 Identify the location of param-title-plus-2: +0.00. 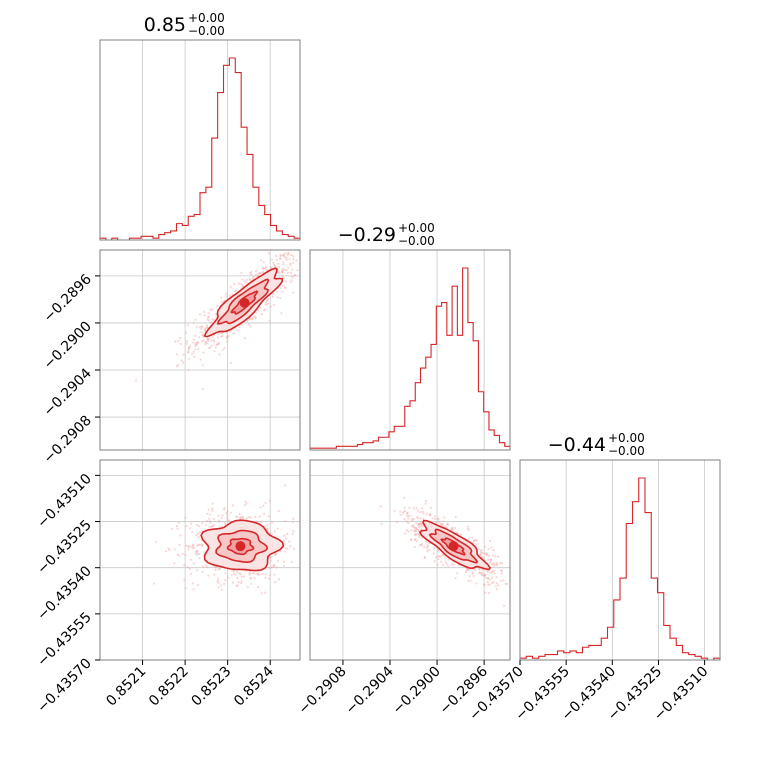
(626, 438).